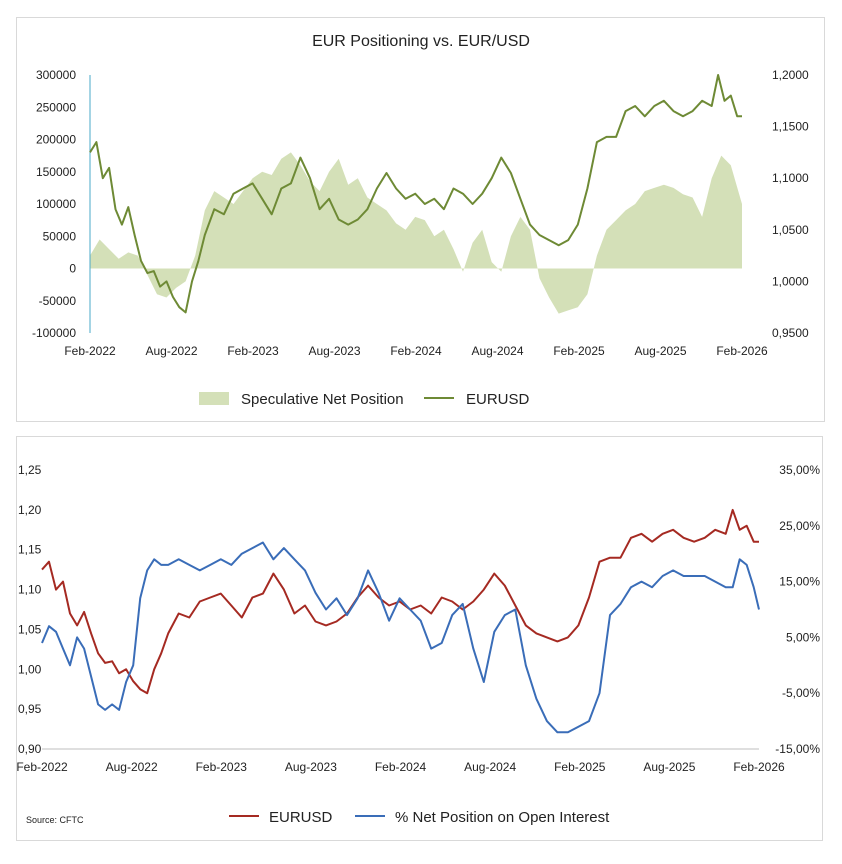 This screenshot has height=864, width=842. I want to click on y-right-tick-label: 5,00%, so click(803, 637).